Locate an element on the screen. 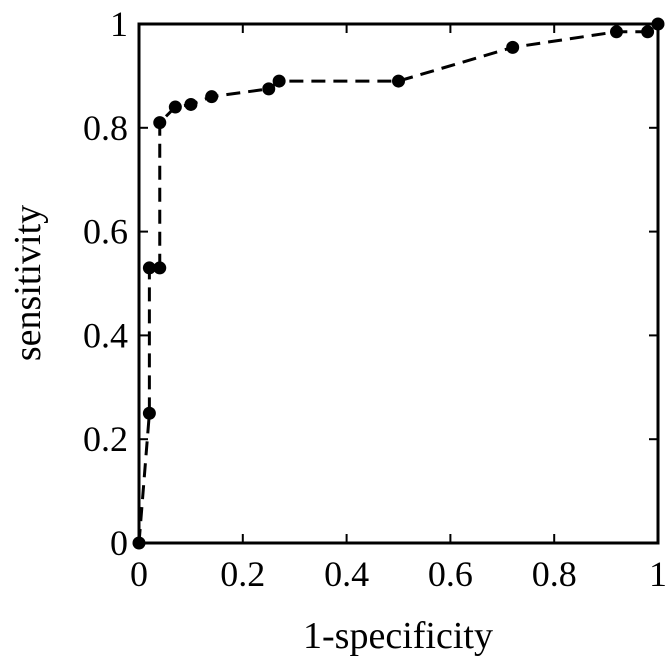 The image size is (665, 660). y-tick-label: 0.2 is located at coordinates (105, 439).